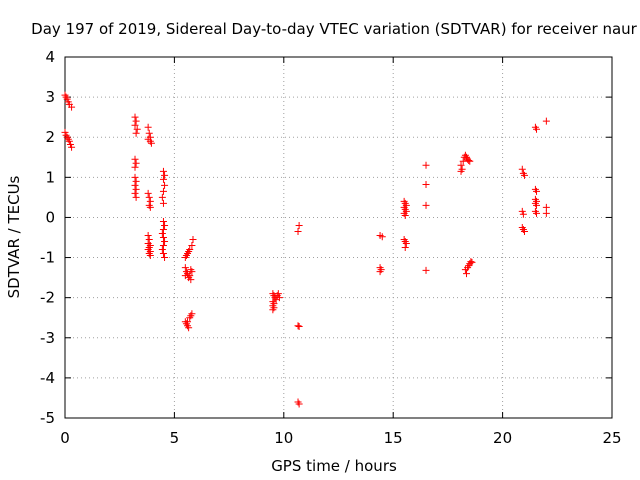 The width and height of the screenshot is (640, 480). What do you see at coordinates (47, 378) in the screenshot?
I see `y-tick-label: -4` at bounding box center [47, 378].